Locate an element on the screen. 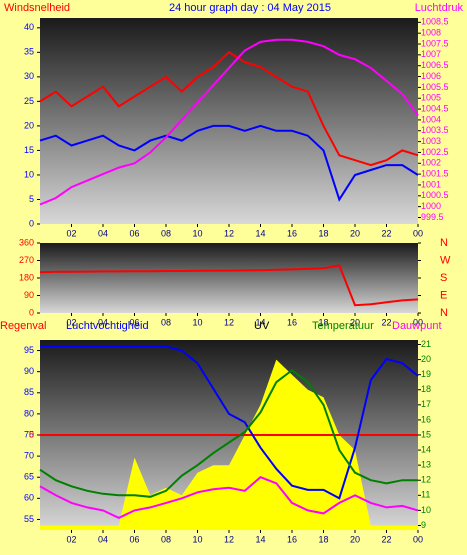  y2-tick-label: 1007 is located at coordinates (431, 54).